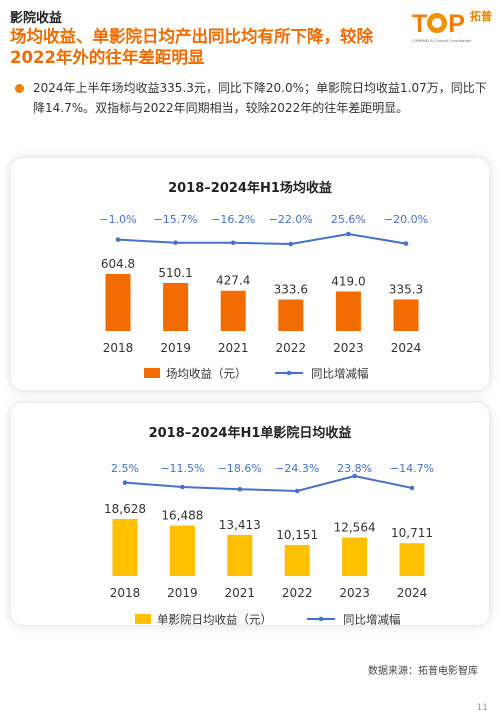 This screenshot has height=722, width=500. What do you see at coordinates (118, 264) in the screenshot?
I see `bar-value-label: 604.8` at bounding box center [118, 264].